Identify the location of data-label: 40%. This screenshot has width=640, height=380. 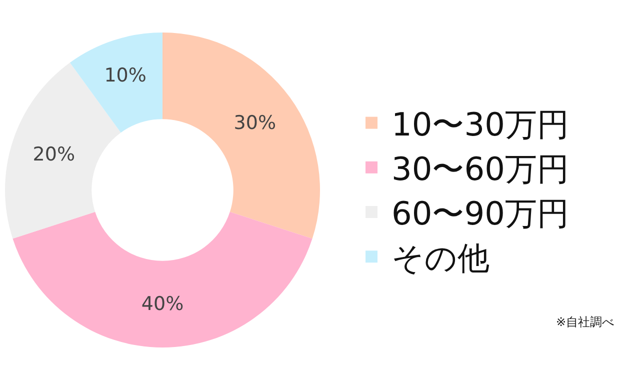
(162, 304).